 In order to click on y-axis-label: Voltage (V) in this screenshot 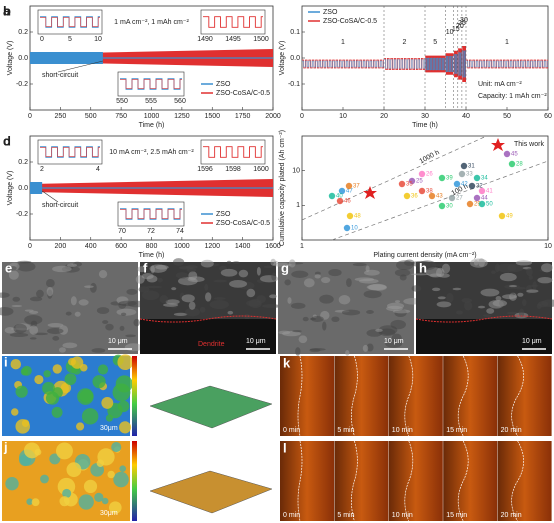, I will do `click(10, 58)`.